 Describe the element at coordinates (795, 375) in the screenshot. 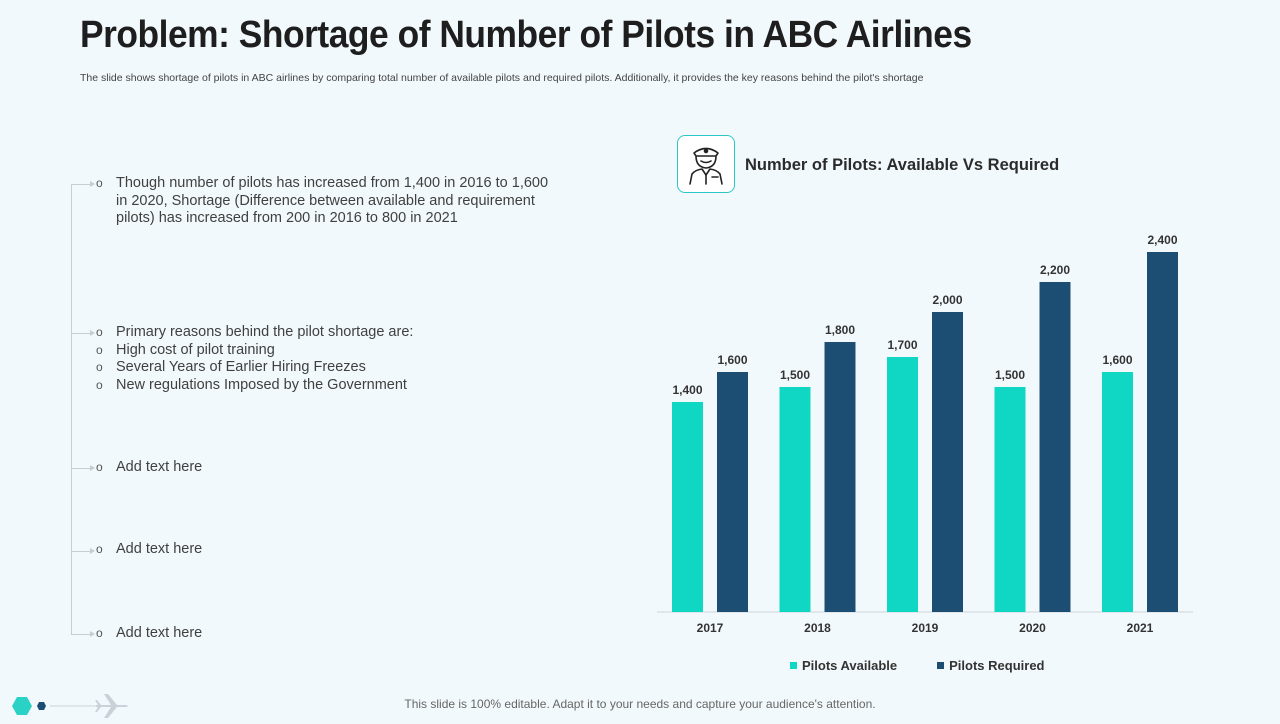

I see `data-label-pilots-available-2018: 1,500` at that location.